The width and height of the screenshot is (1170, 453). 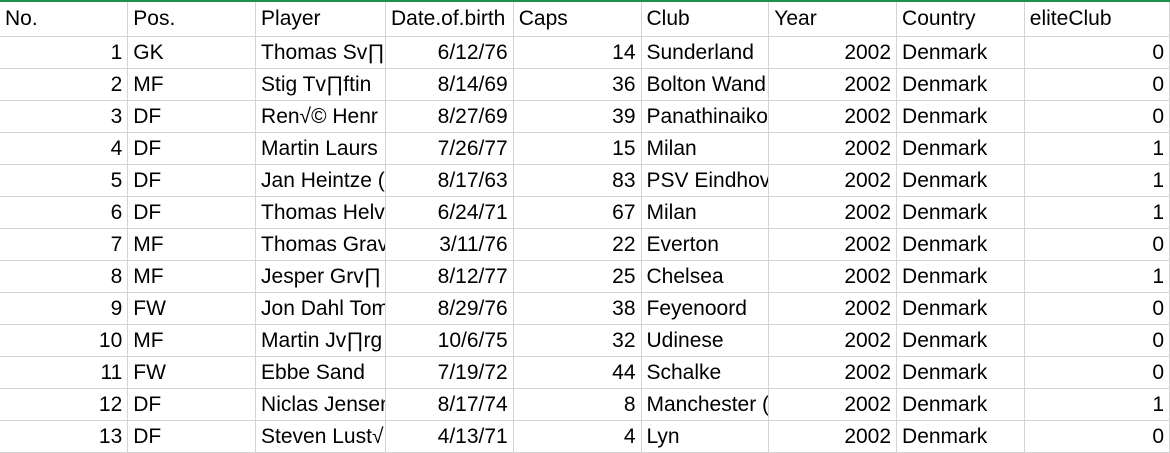 What do you see at coordinates (64, 116) in the screenshot?
I see `cell-no: 3` at bounding box center [64, 116].